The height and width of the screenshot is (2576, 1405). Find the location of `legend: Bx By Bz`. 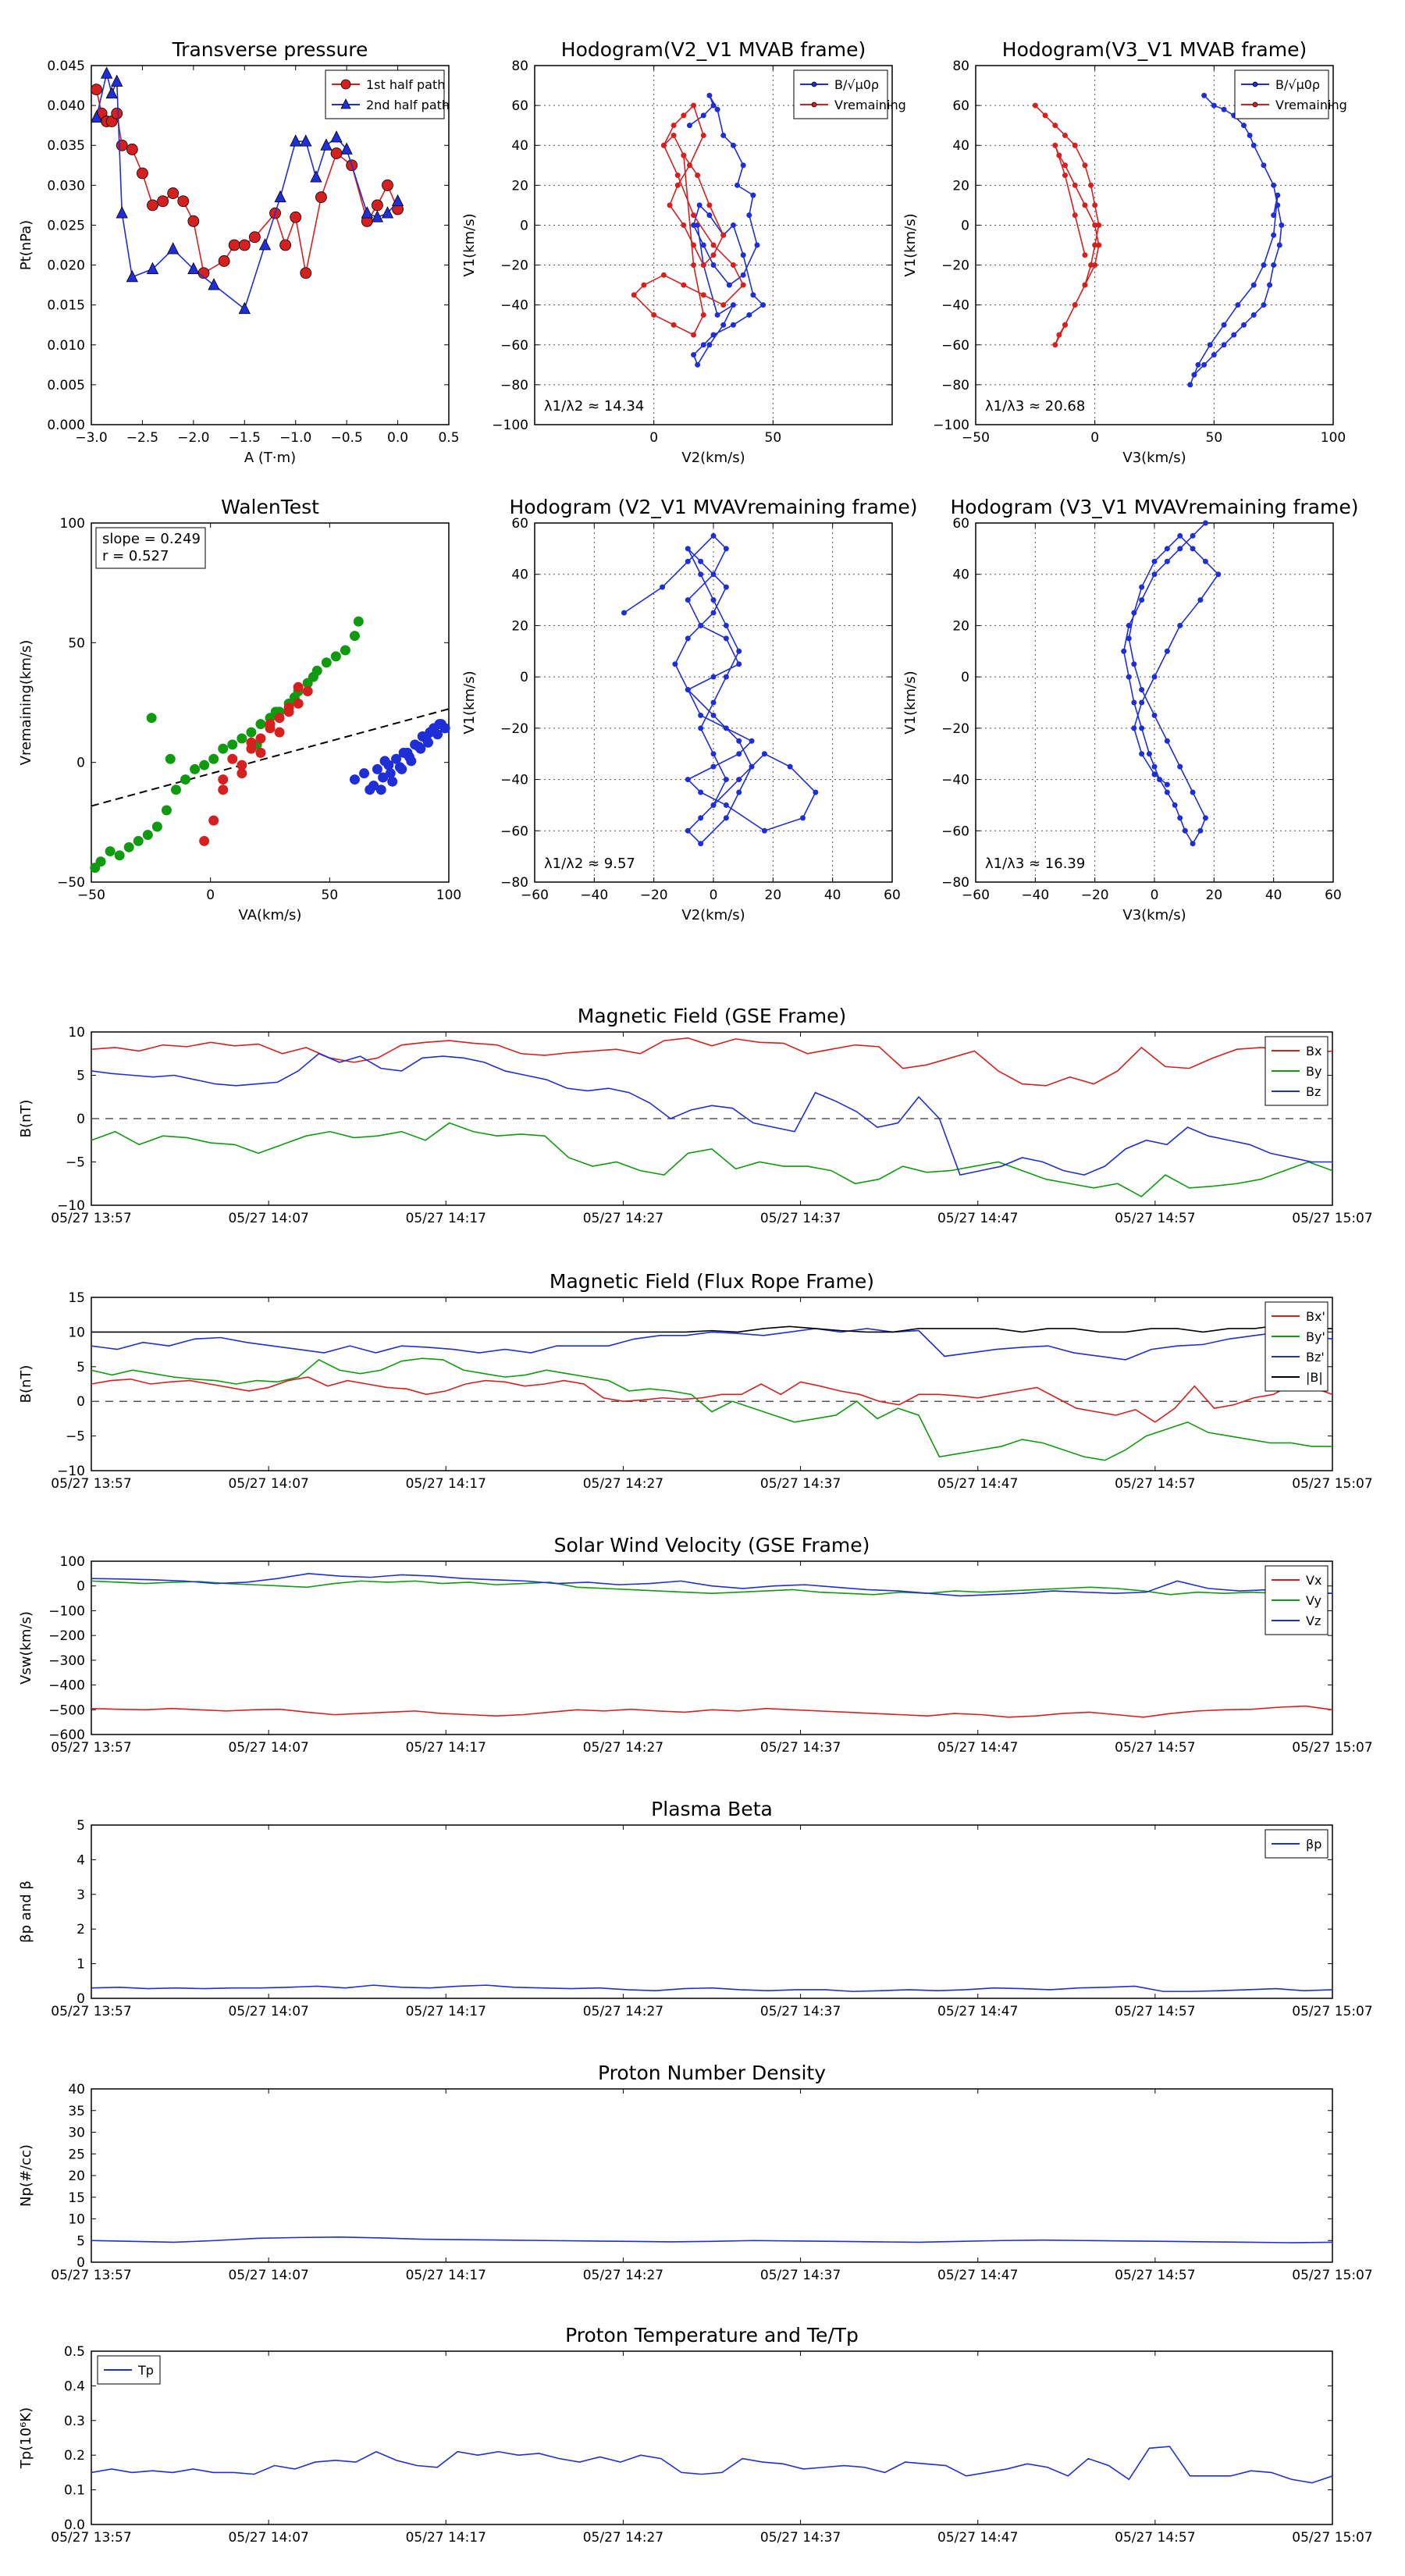

legend: Bx By Bz is located at coordinates (1296, 1071).